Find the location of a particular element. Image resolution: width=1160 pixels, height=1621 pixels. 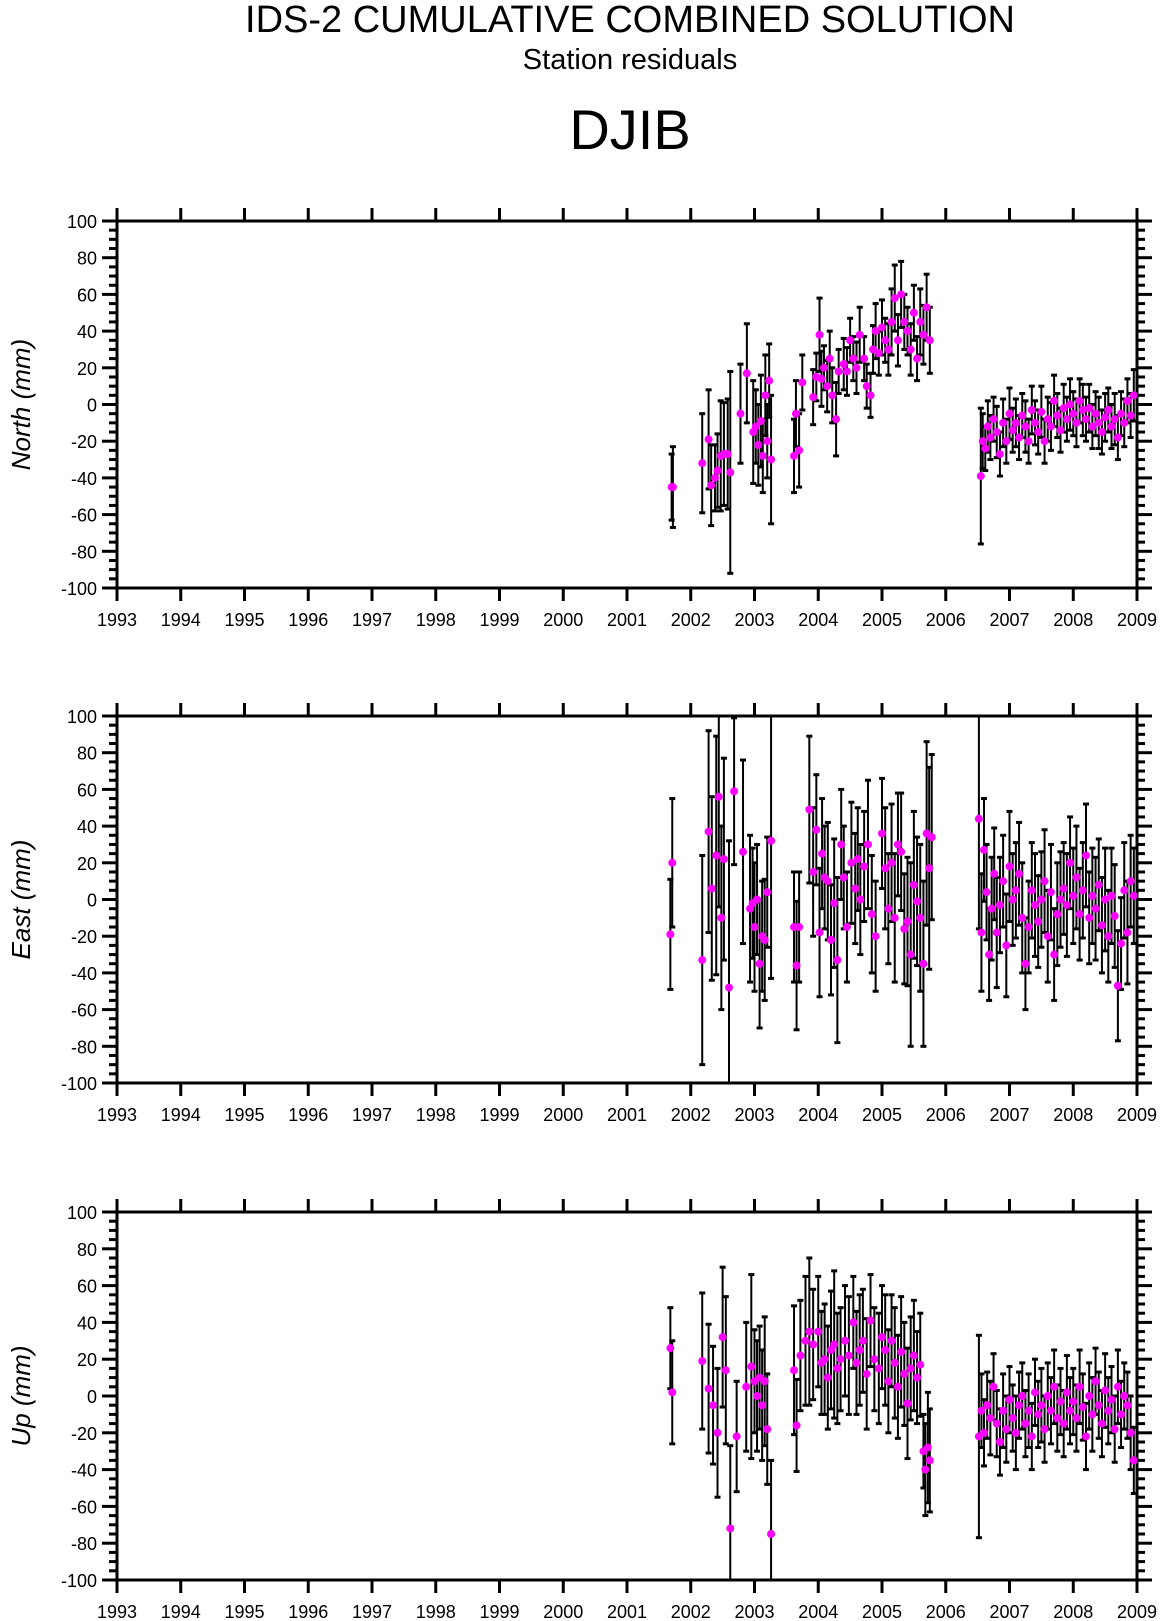

x-tick-label: 2006 is located at coordinates (946, 620).